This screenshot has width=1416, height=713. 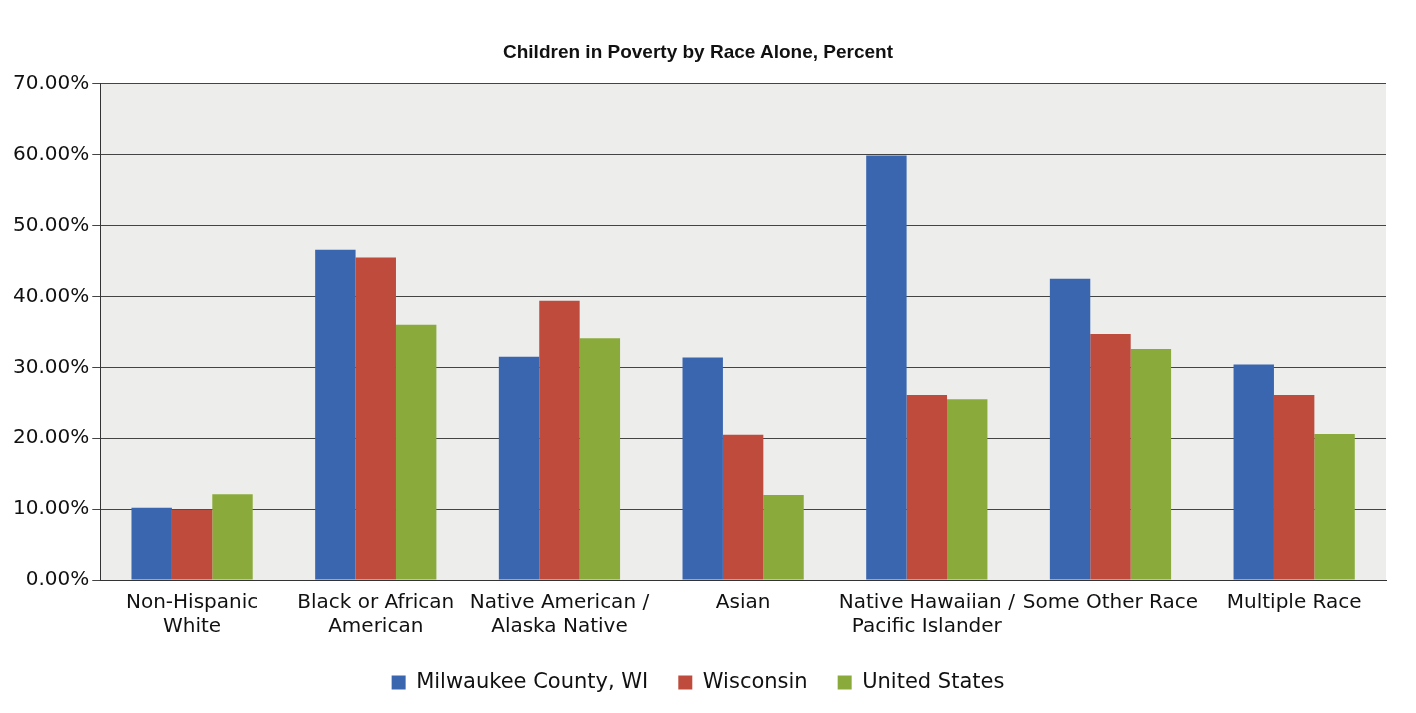 I want to click on legend-label: United States, so click(x=933, y=680).